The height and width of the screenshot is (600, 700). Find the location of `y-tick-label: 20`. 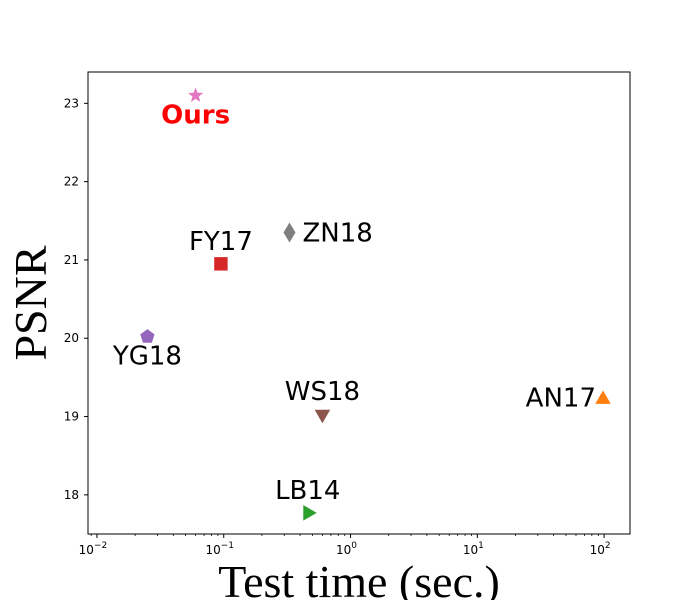

y-tick-label: 20 is located at coordinates (71, 338).